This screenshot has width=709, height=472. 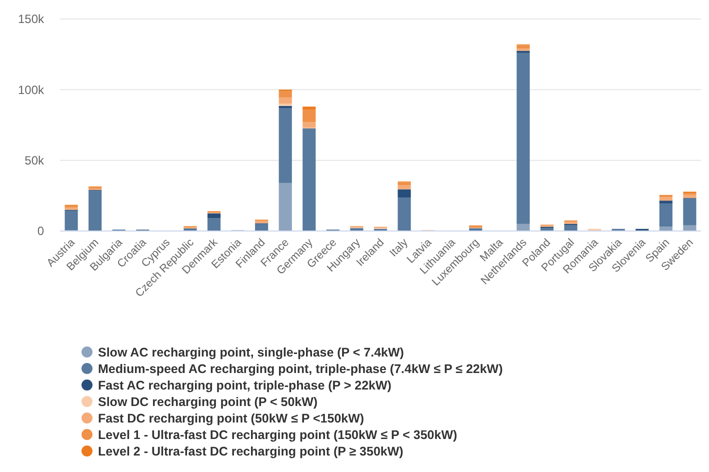 What do you see at coordinates (208, 401) in the screenshot?
I see `legend-label: Slow DC recharging point (P < 50kW)` at bounding box center [208, 401].